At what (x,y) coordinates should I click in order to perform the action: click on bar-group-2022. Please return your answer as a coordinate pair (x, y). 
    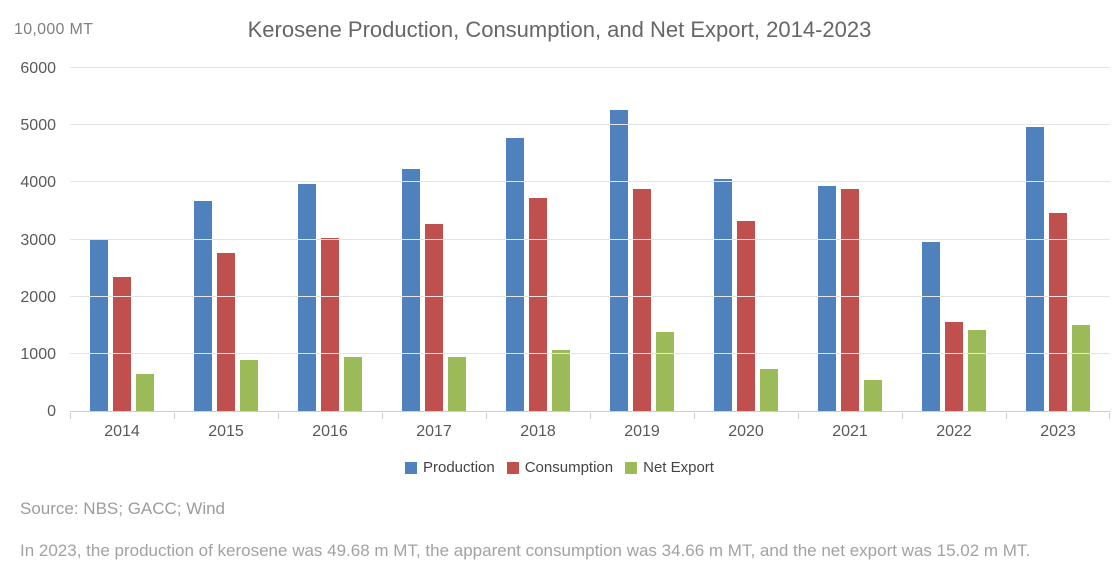
    Looking at the image, I should click on (954, 240).